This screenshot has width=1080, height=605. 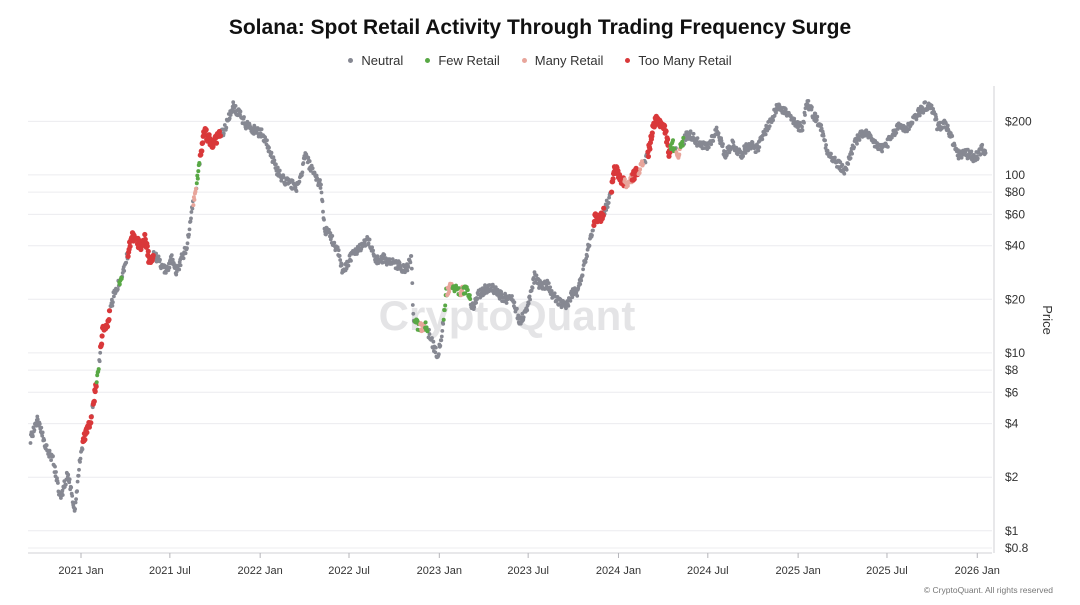 I want to click on legend-item-too-many-retail: Too Many Retail, so click(x=678, y=60).